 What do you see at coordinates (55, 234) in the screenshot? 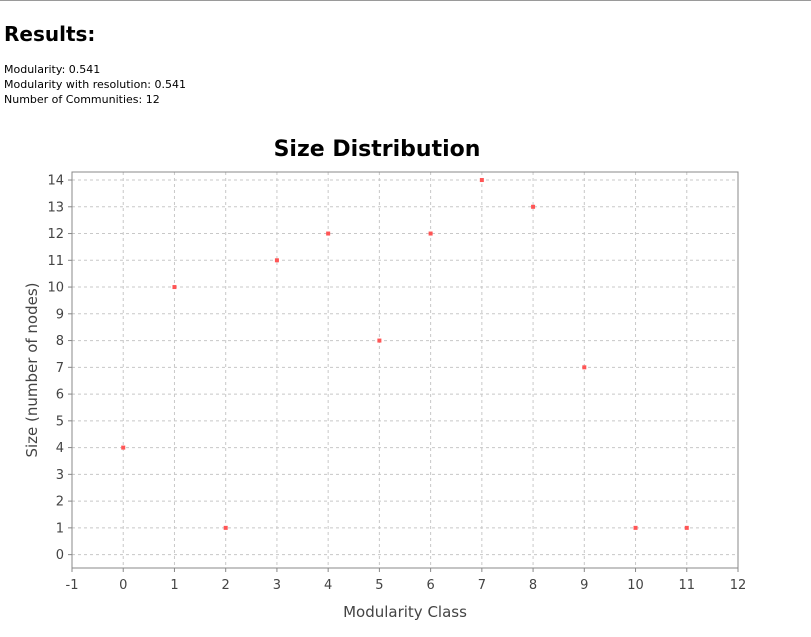
I see `y-tick-label: 12` at bounding box center [55, 234].